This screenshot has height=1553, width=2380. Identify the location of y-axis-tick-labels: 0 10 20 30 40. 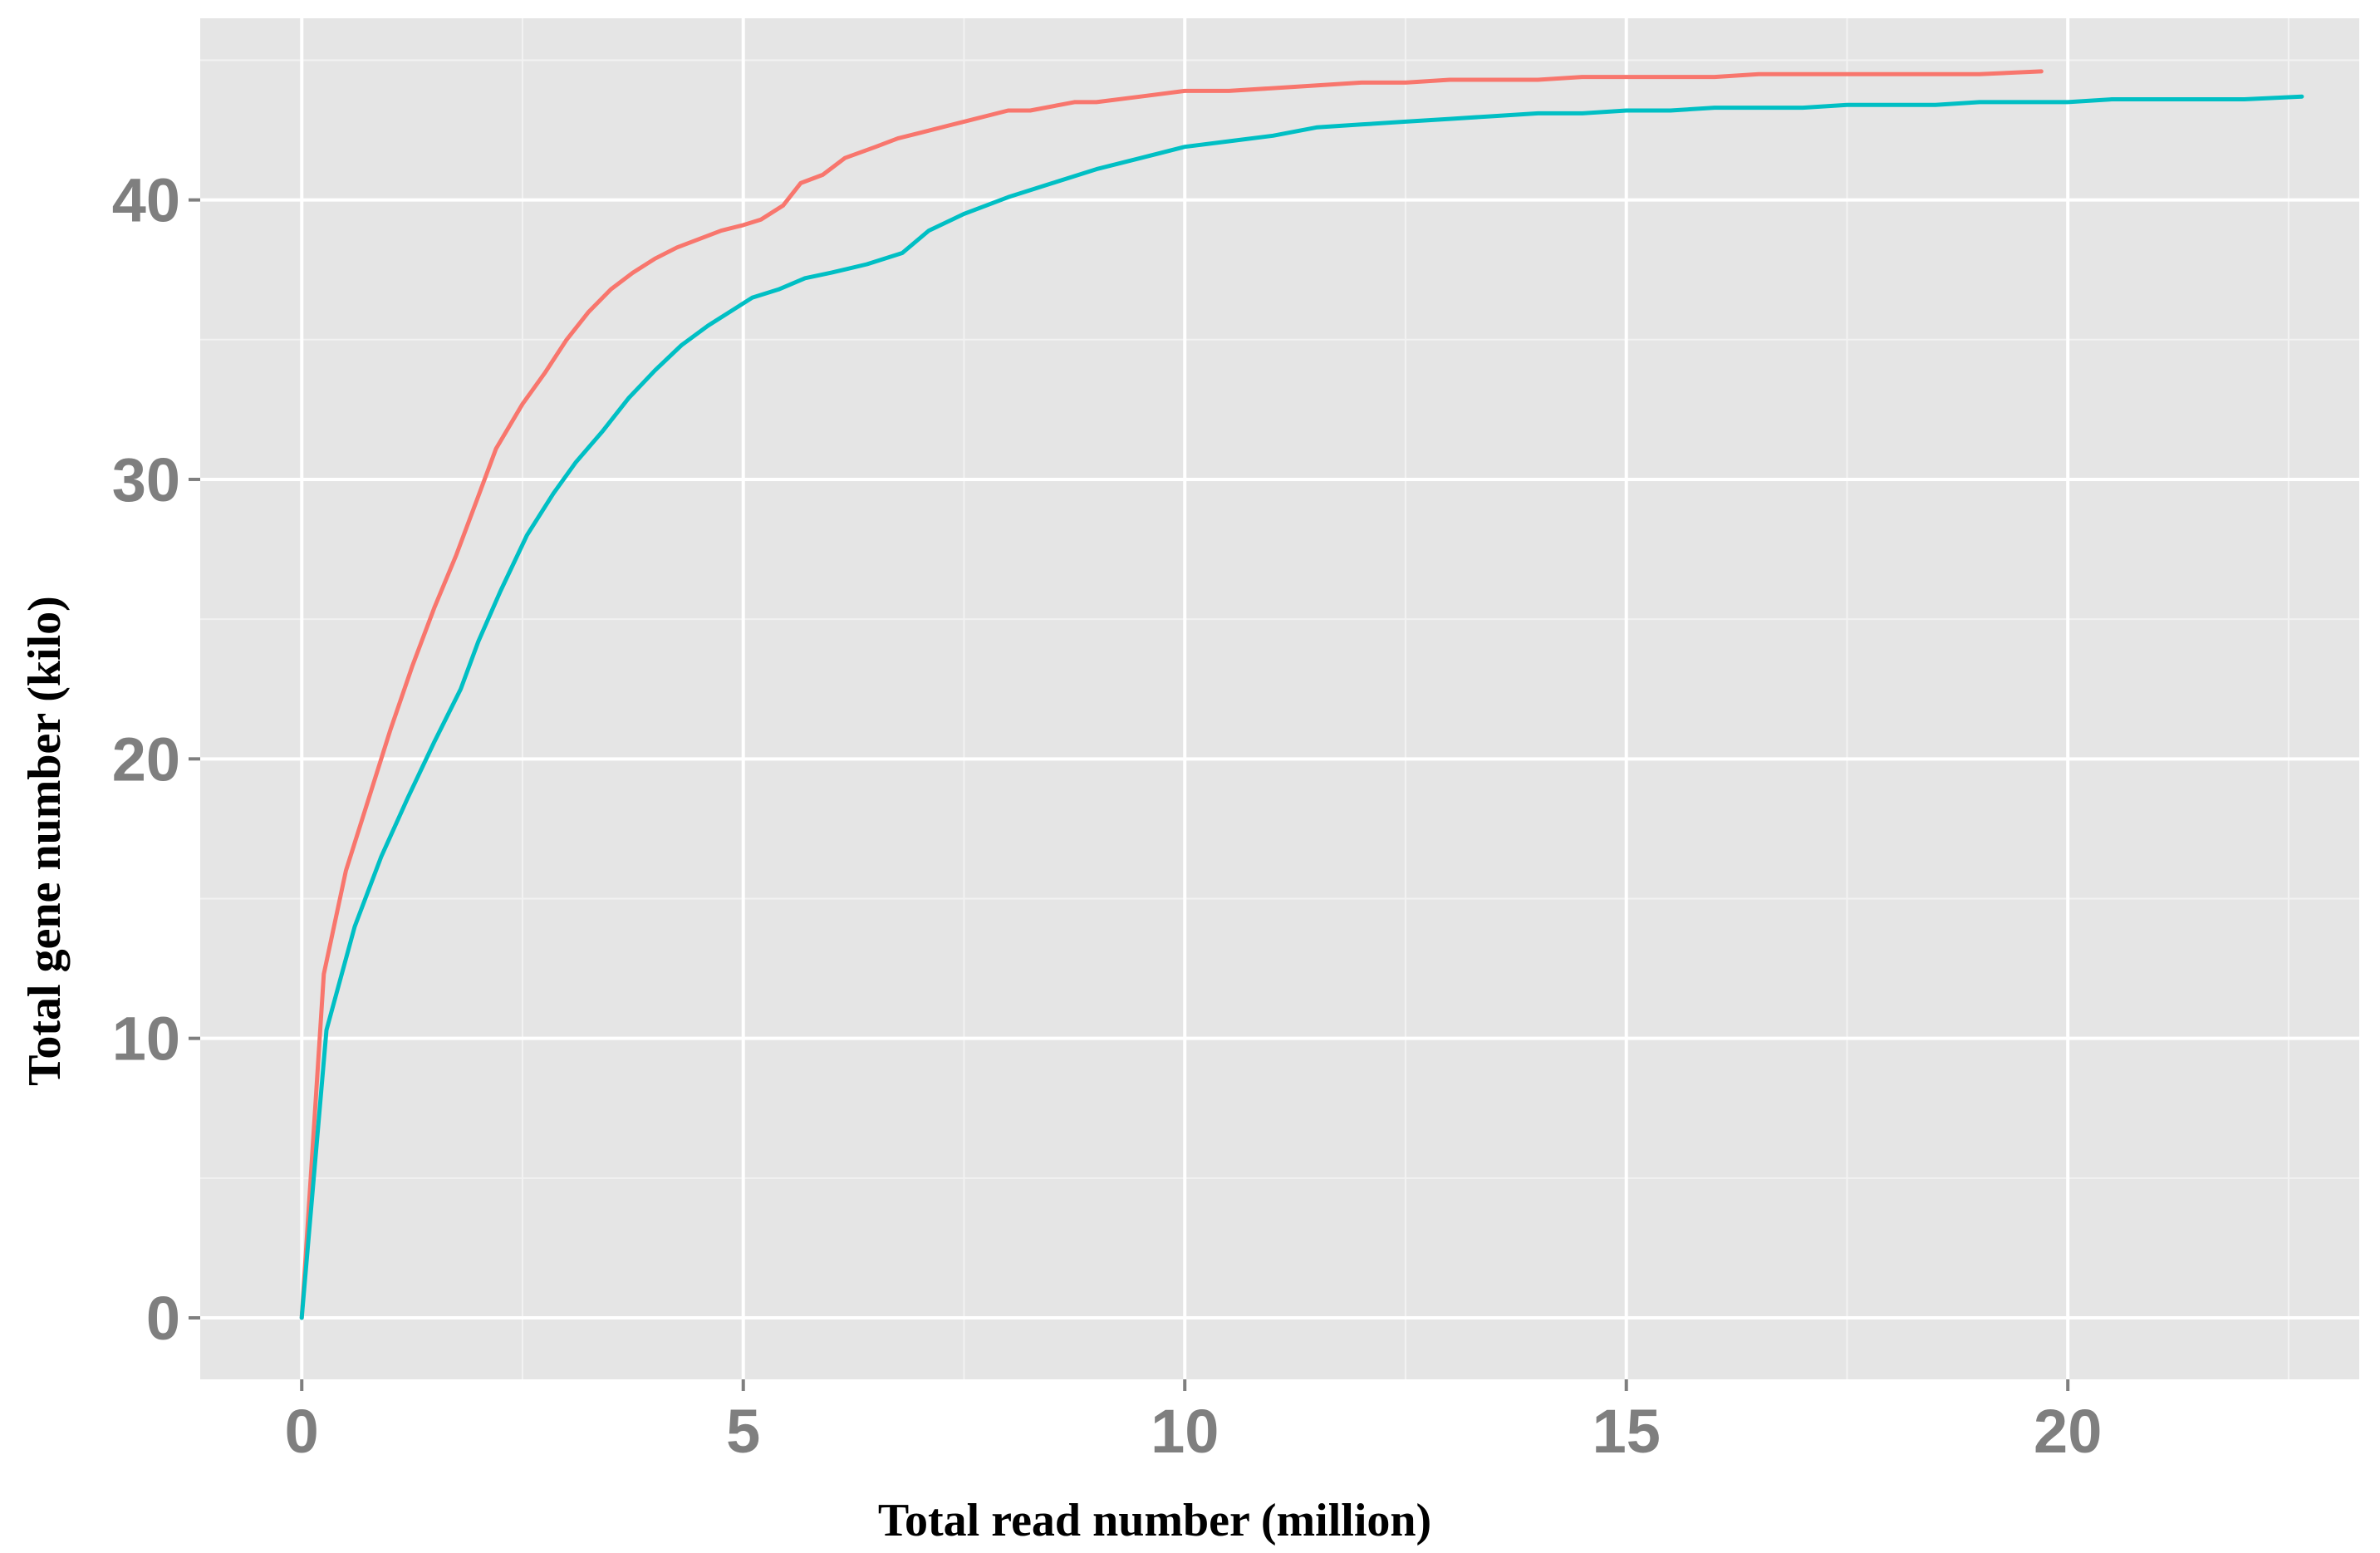
(146, 759).